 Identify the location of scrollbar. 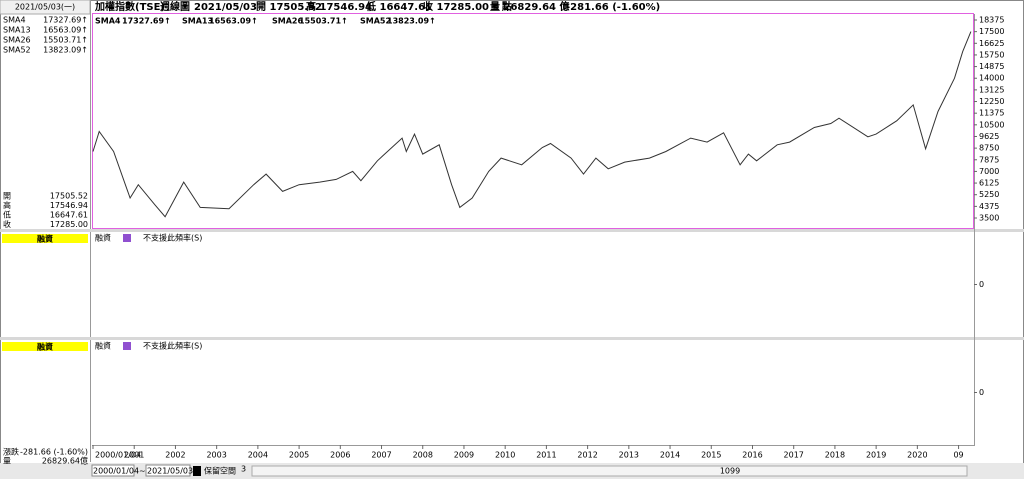
(609, 471).